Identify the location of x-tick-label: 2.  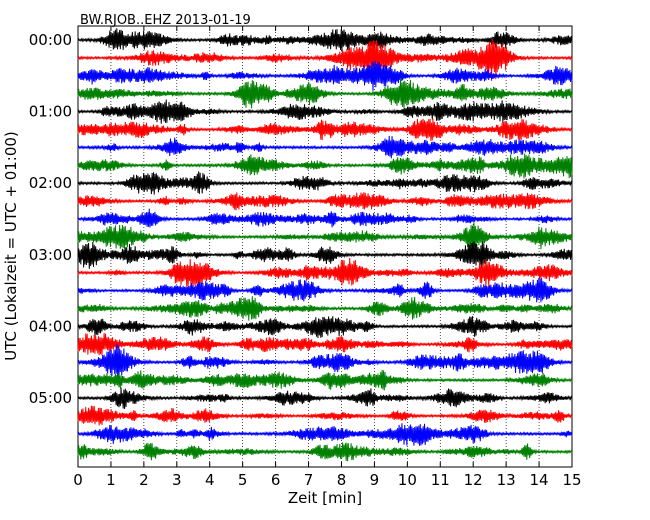
(144, 480).